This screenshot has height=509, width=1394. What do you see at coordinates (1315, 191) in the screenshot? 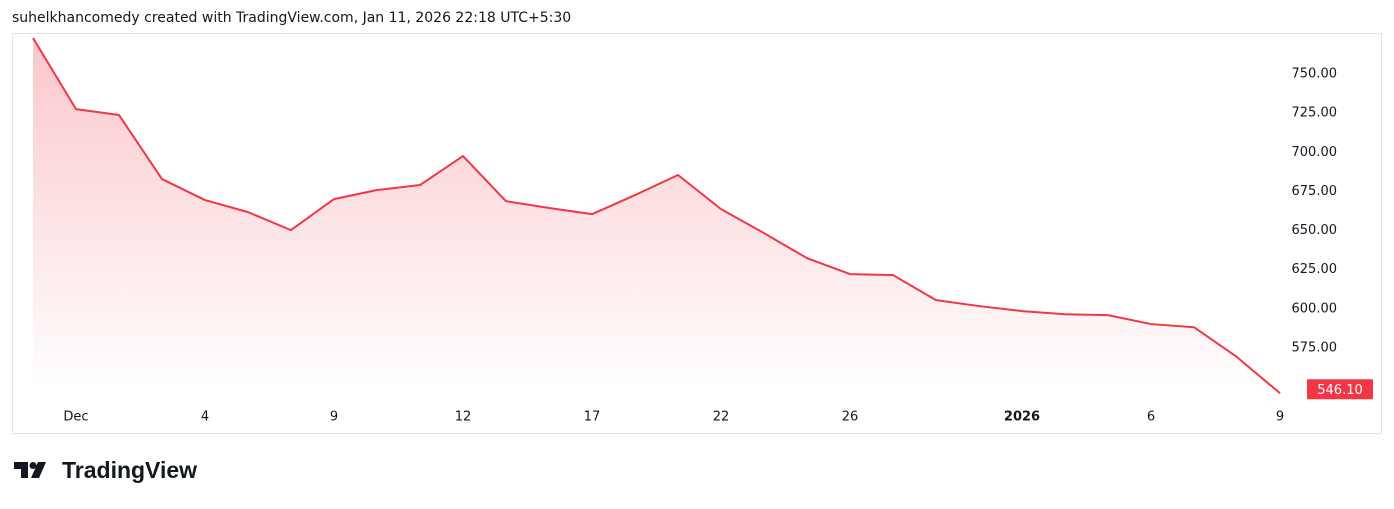
I see `y-tick-label: 675.00` at bounding box center [1315, 191].